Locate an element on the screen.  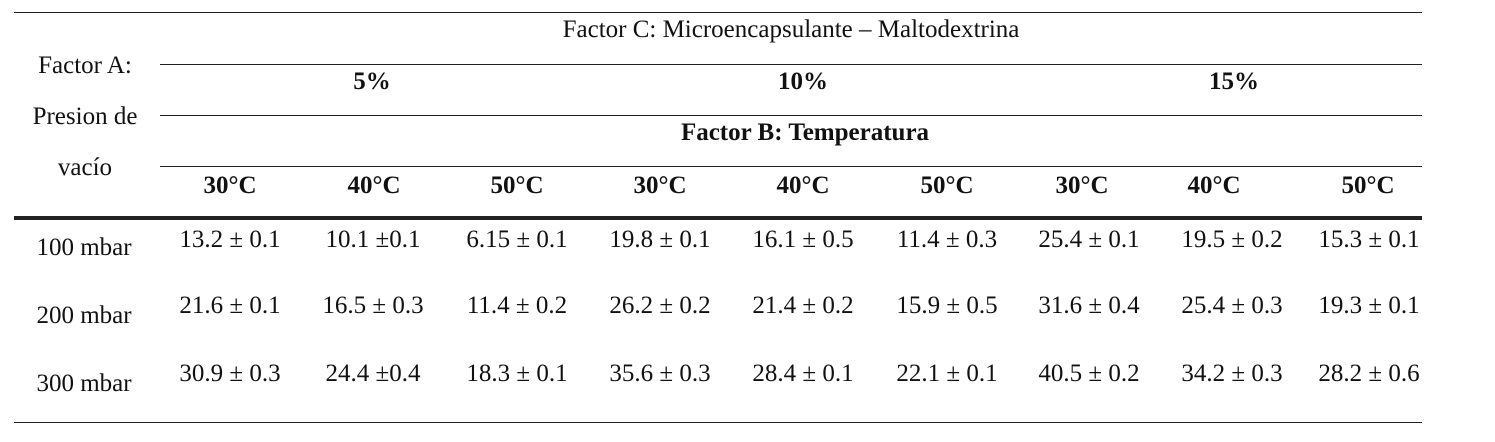
table-cell: 21.6 ± 0.1 is located at coordinates (230, 305).